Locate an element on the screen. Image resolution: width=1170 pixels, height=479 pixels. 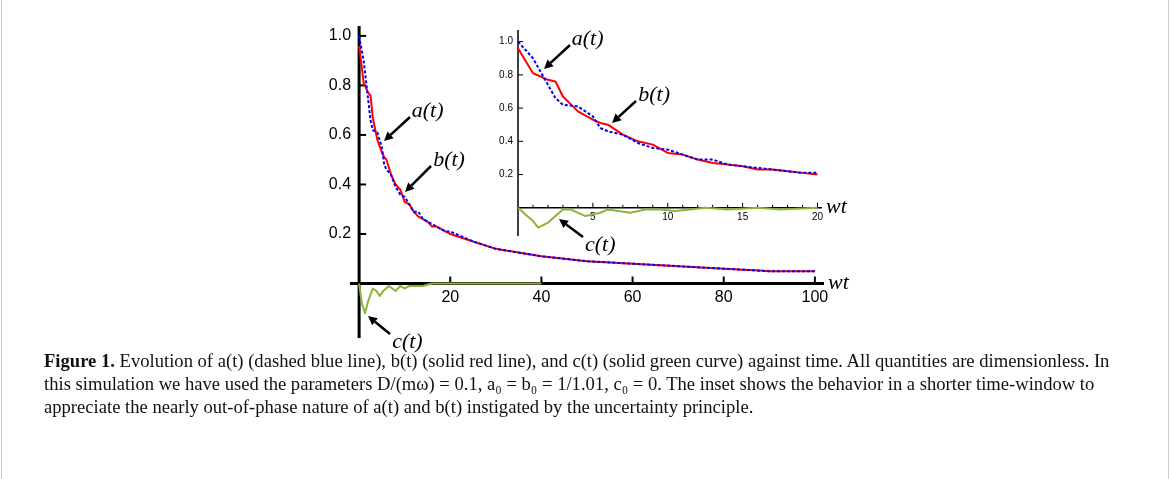
x-tick-label: 10 is located at coordinates (668, 216).